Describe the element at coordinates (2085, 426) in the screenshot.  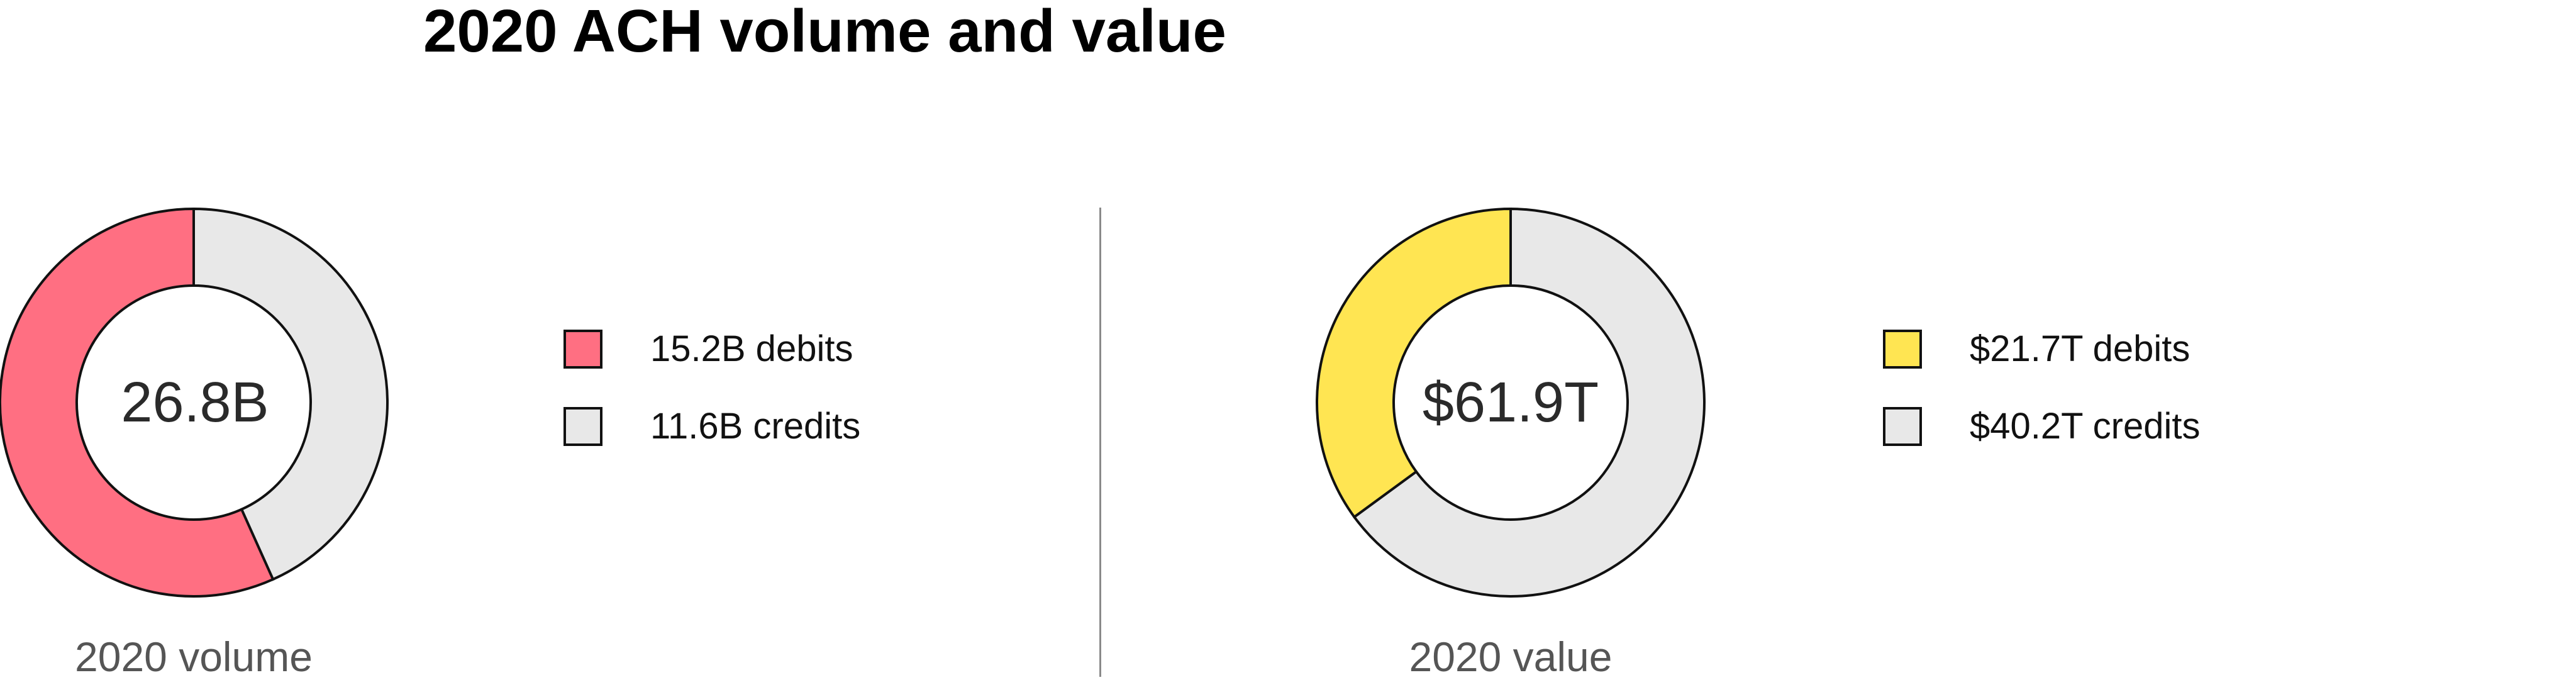
I see `legend-label-value-credits: $40.2T credits` at that location.